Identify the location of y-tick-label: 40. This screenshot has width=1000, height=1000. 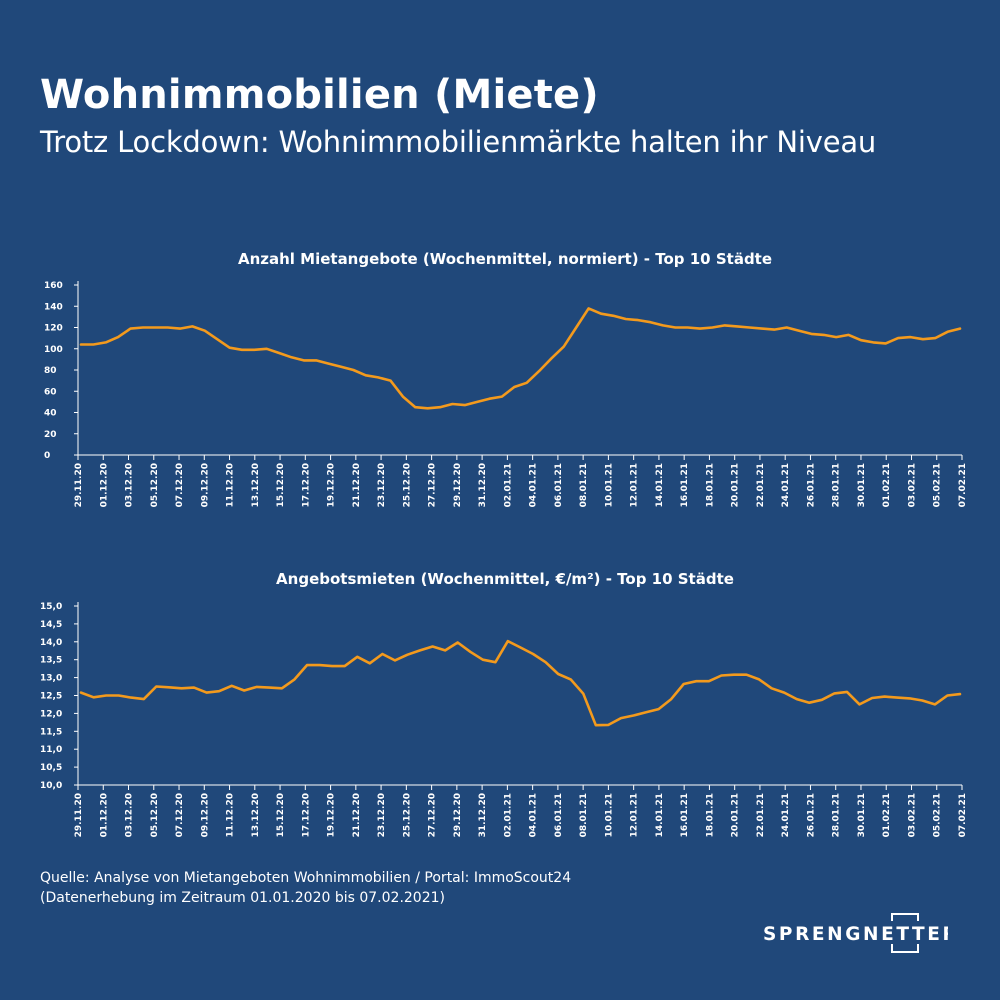
(50, 414).